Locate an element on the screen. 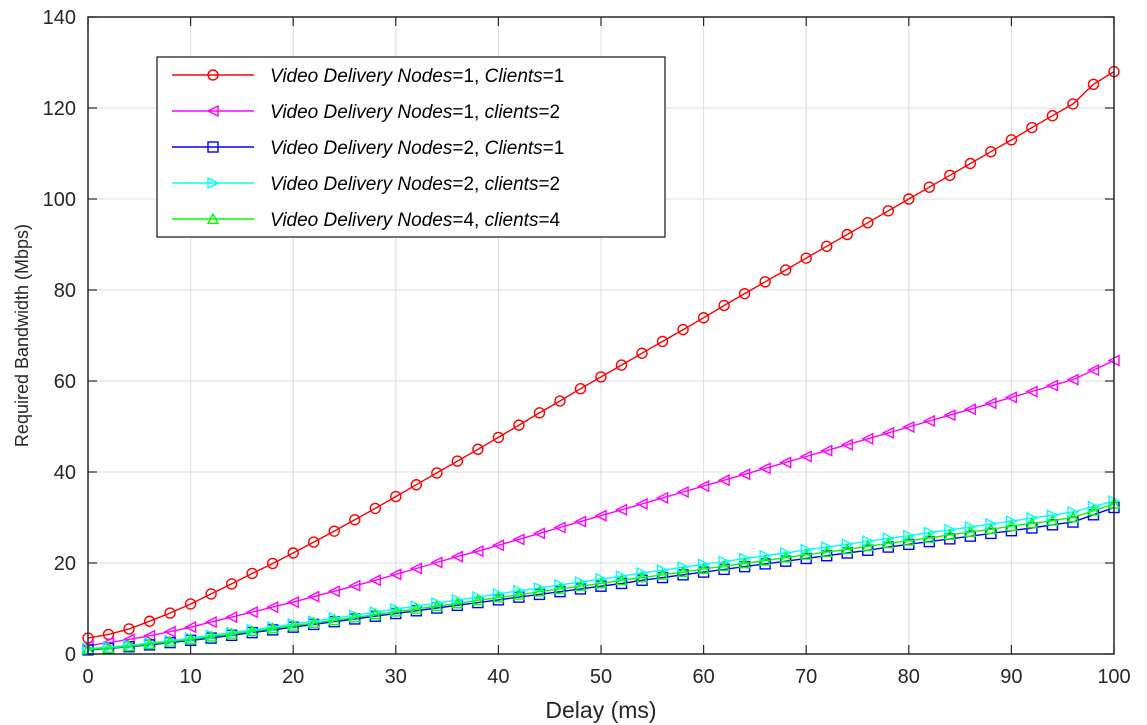 The width and height of the screenshot is (1147, 725). x-tick-label: 40 is located at coordinates (498, 677).